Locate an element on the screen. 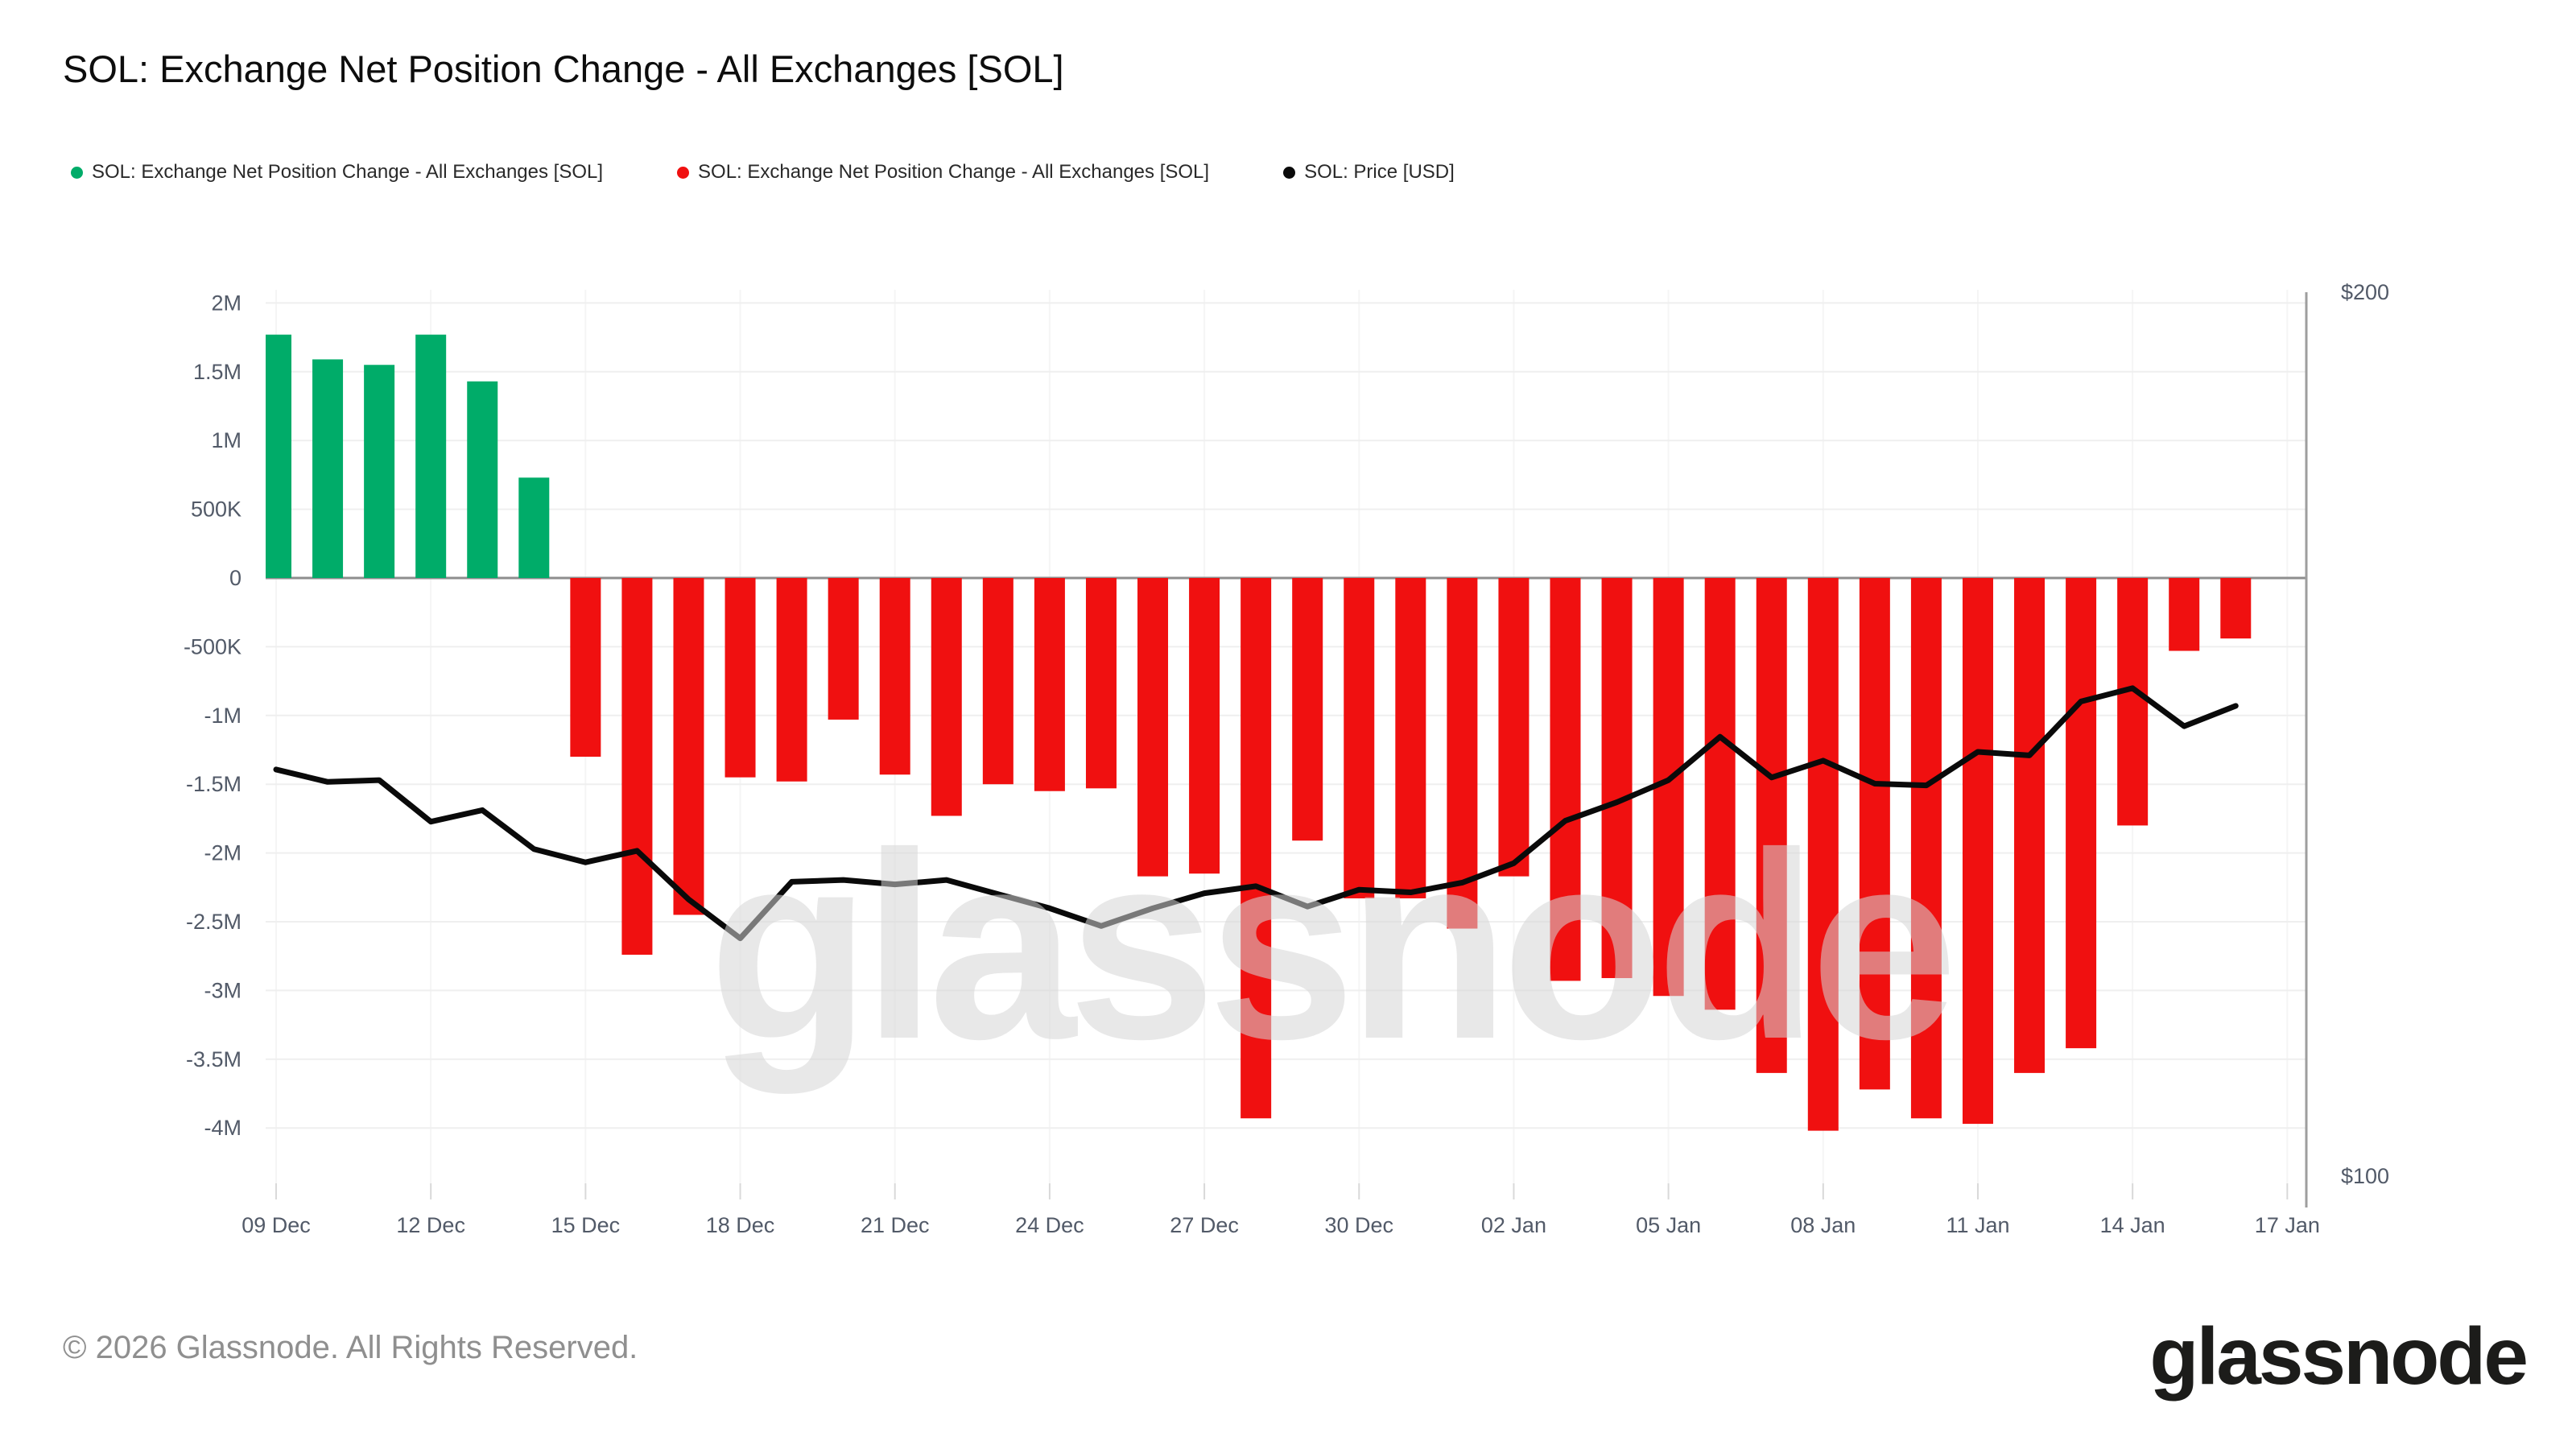  price-line is located at coordinates (1256, 813).